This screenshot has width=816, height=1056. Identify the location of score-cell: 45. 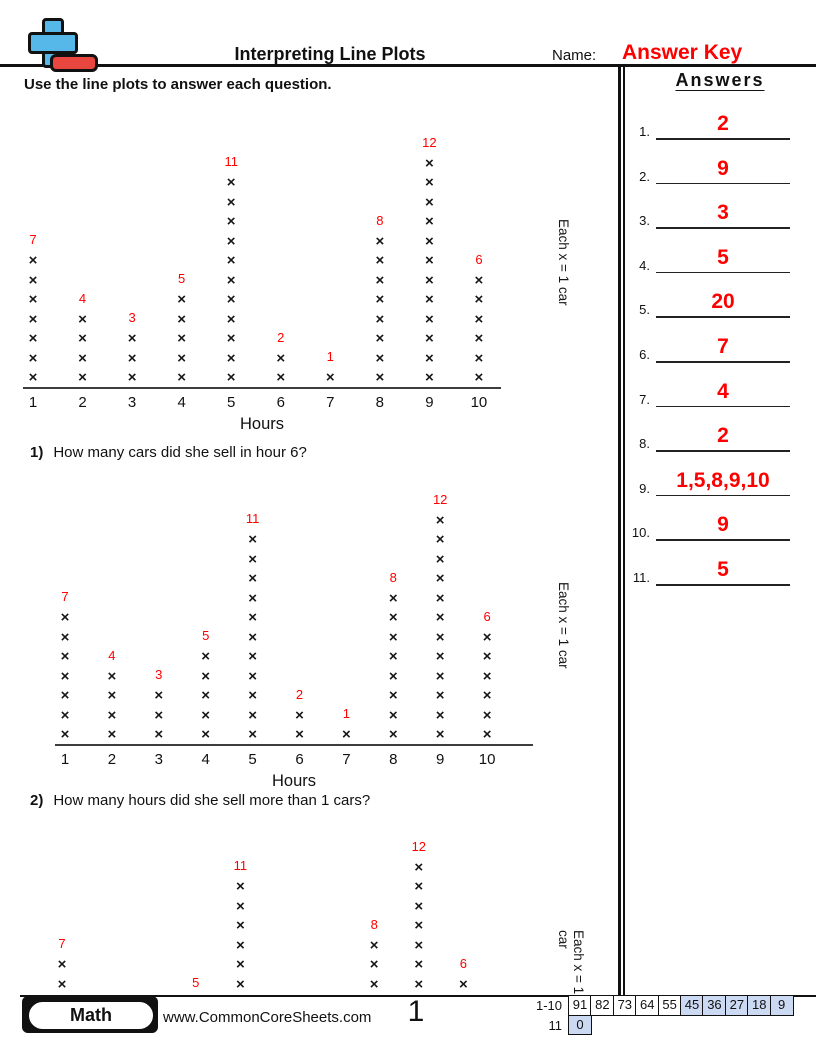
(692, 1005).